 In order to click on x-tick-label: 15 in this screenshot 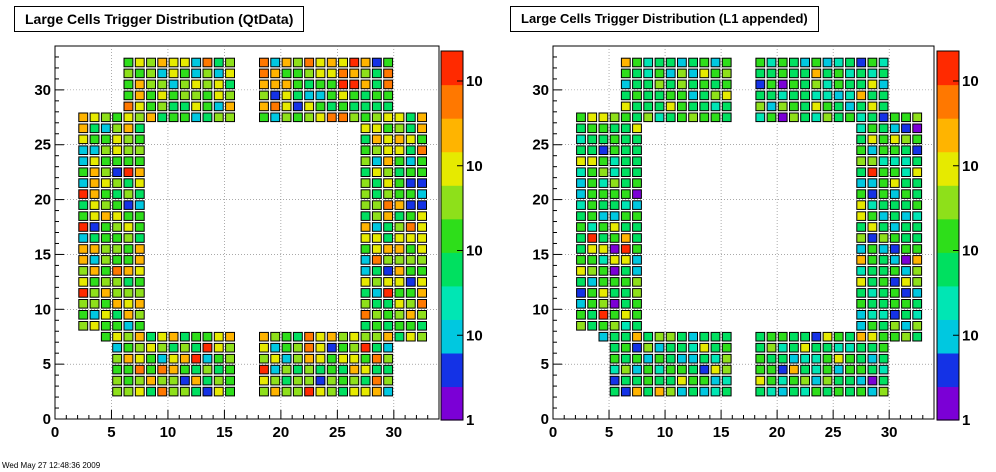, I will do `click(721, 432)`.